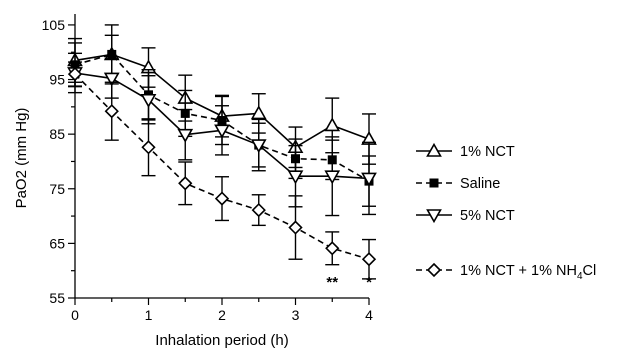 The image size is (642, 356). I want to click on legend-subscript: 4, so click(580, 276).